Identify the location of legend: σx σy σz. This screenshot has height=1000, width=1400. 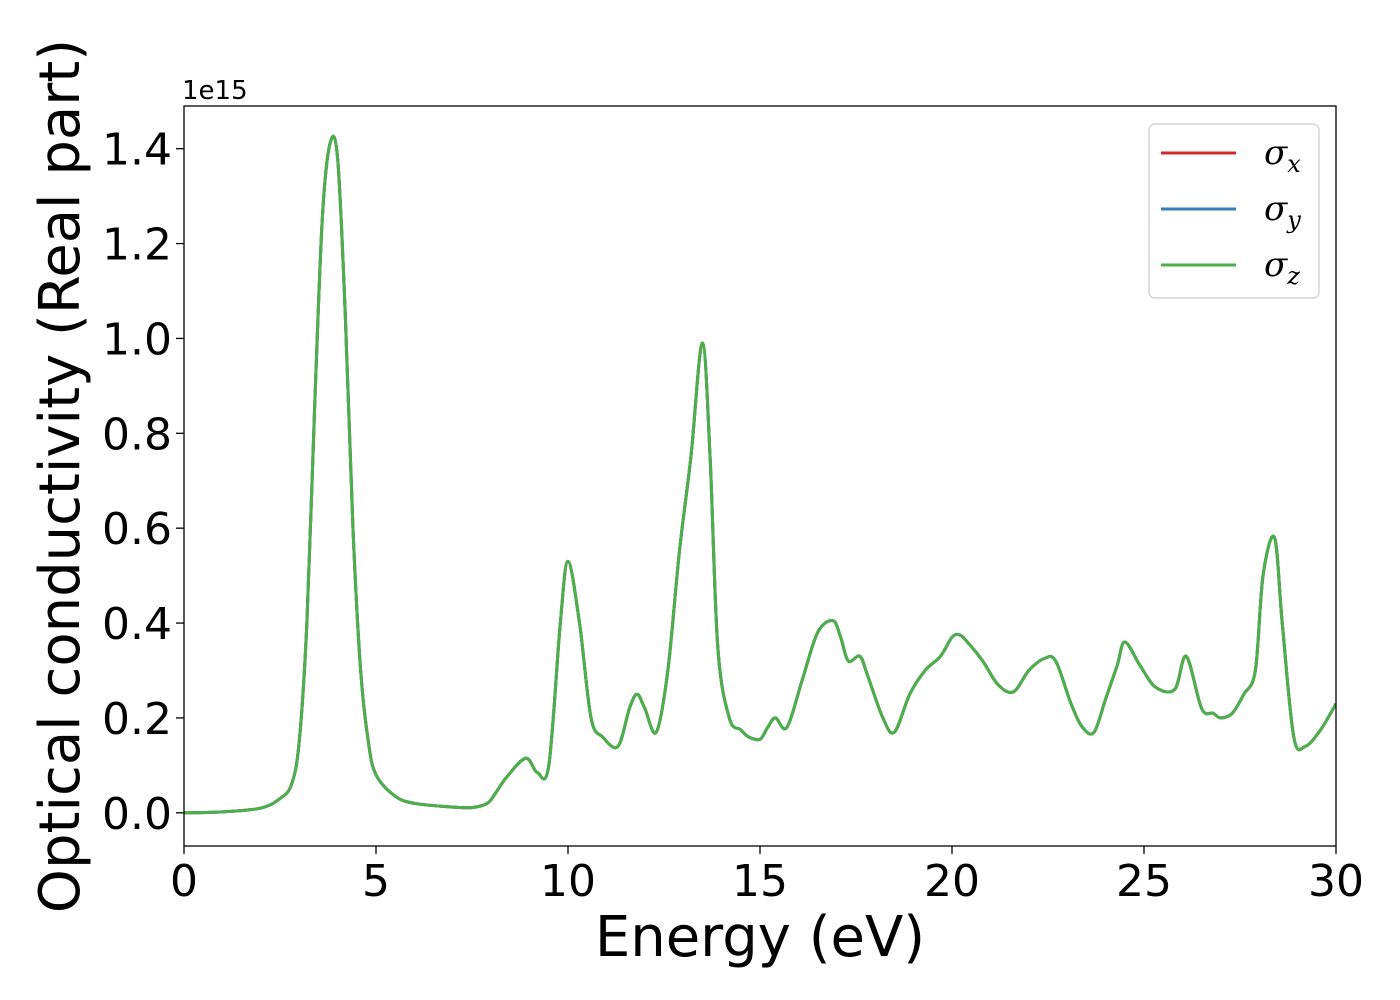
(1234, 211).